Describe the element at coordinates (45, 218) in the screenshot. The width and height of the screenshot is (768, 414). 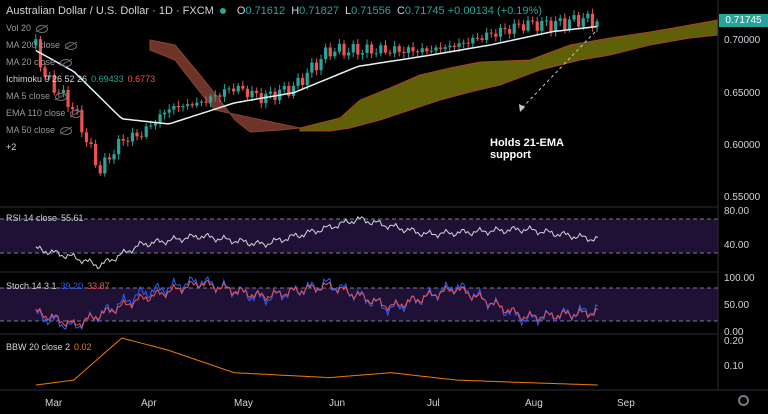
I see `rsi-legend: RSI 14 close 55.61` at that location.